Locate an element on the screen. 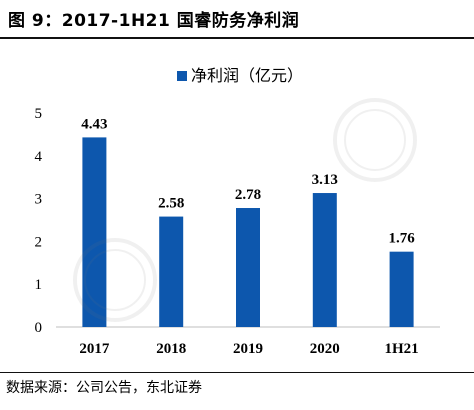 This screenshot has width=474, height=410. footer-divider is located at coordinates (237, 372).